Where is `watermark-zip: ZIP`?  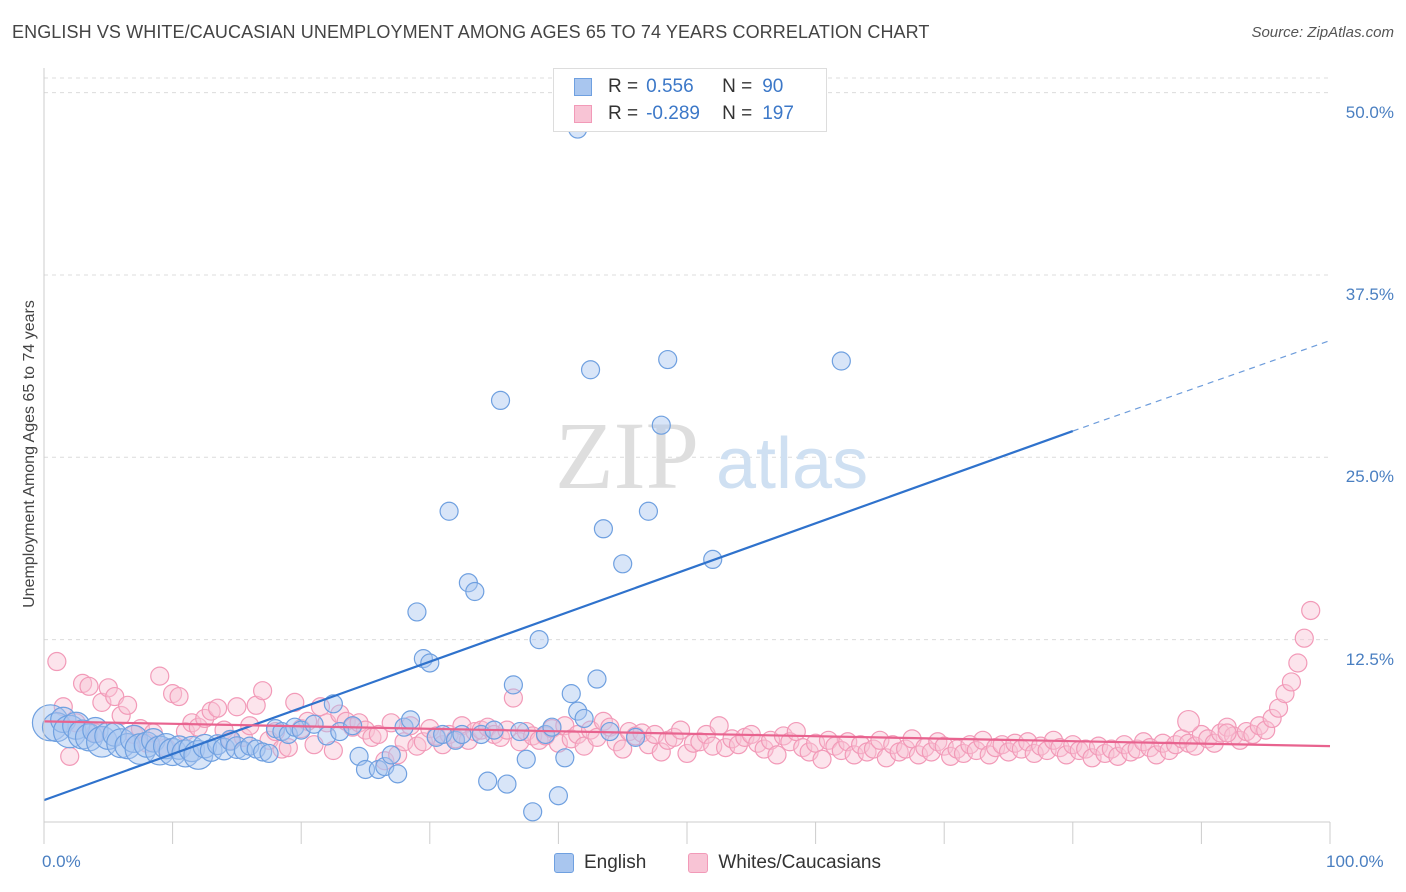
watermark-zip: ZIP is located at coordinates (627, 455).